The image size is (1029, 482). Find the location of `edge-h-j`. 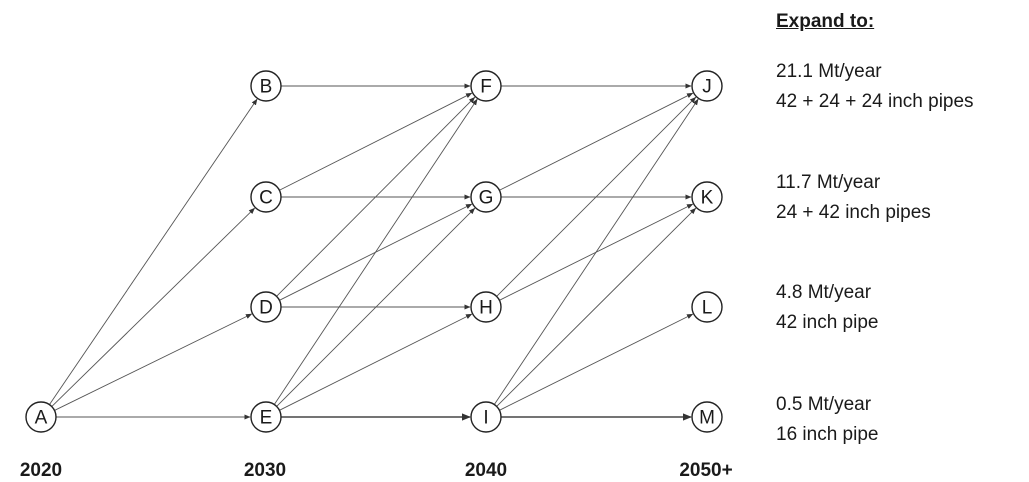

edge-h-j is located at coordinates (596, 196).